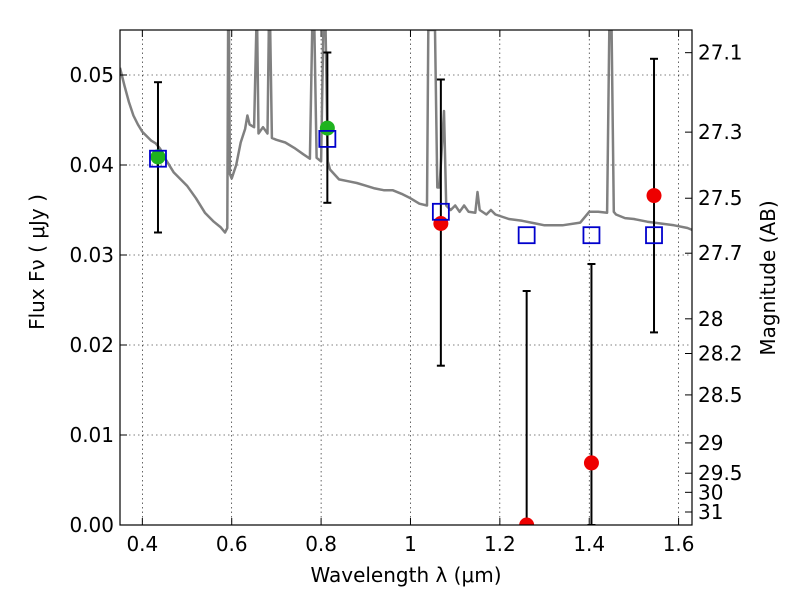 The width and height of the screenshot is (800, 600). What do you see at coordinates (321, 544) in the screenshot?
I see `x-tick-label: 0.8` at bounding box center [321, 544].